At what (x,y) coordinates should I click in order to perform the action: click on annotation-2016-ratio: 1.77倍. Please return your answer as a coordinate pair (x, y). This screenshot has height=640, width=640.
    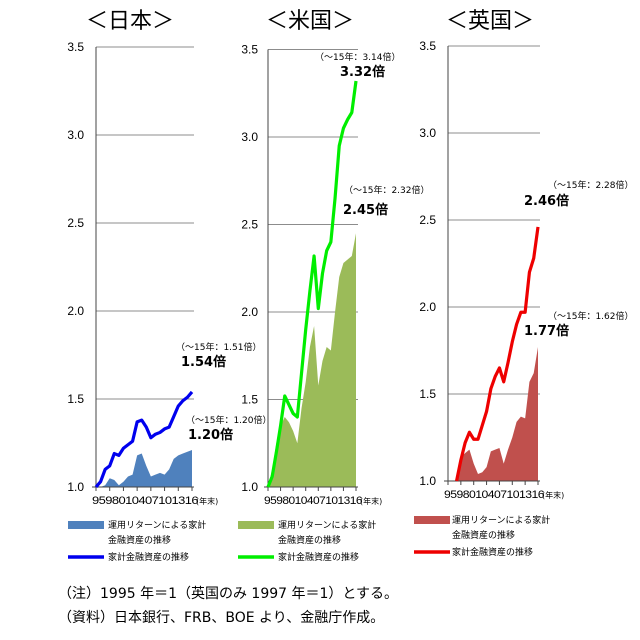
    Looking at the image, I should click on (546, 331).